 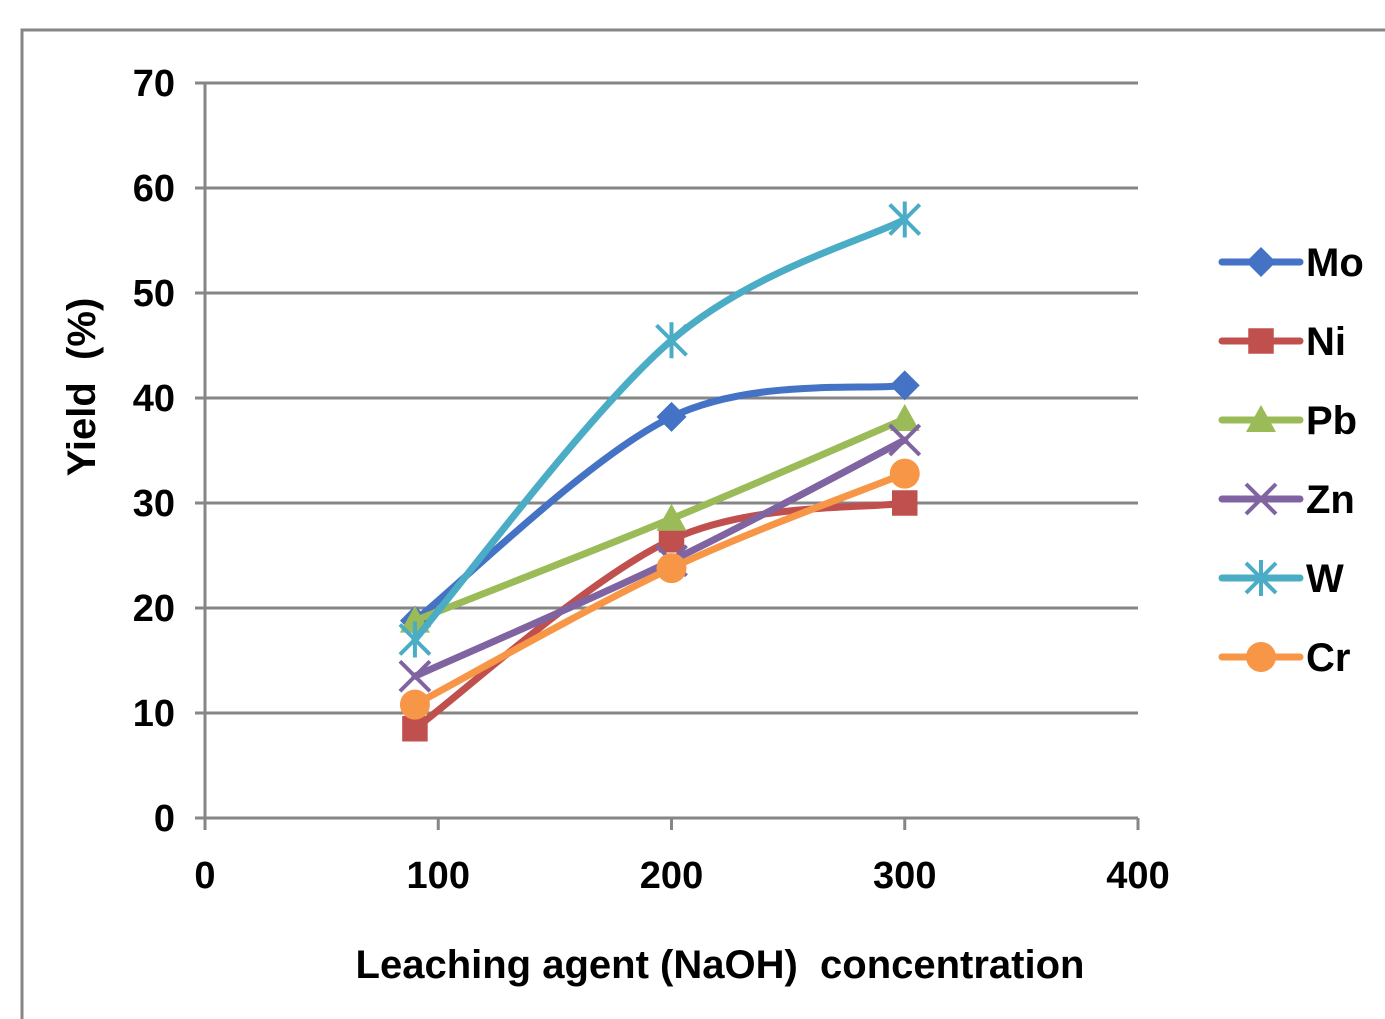 What do you see at coordinates (1137, 876) in the screenshot?
I see `x-tick-label: 400` at bounding box center [1137, 876].